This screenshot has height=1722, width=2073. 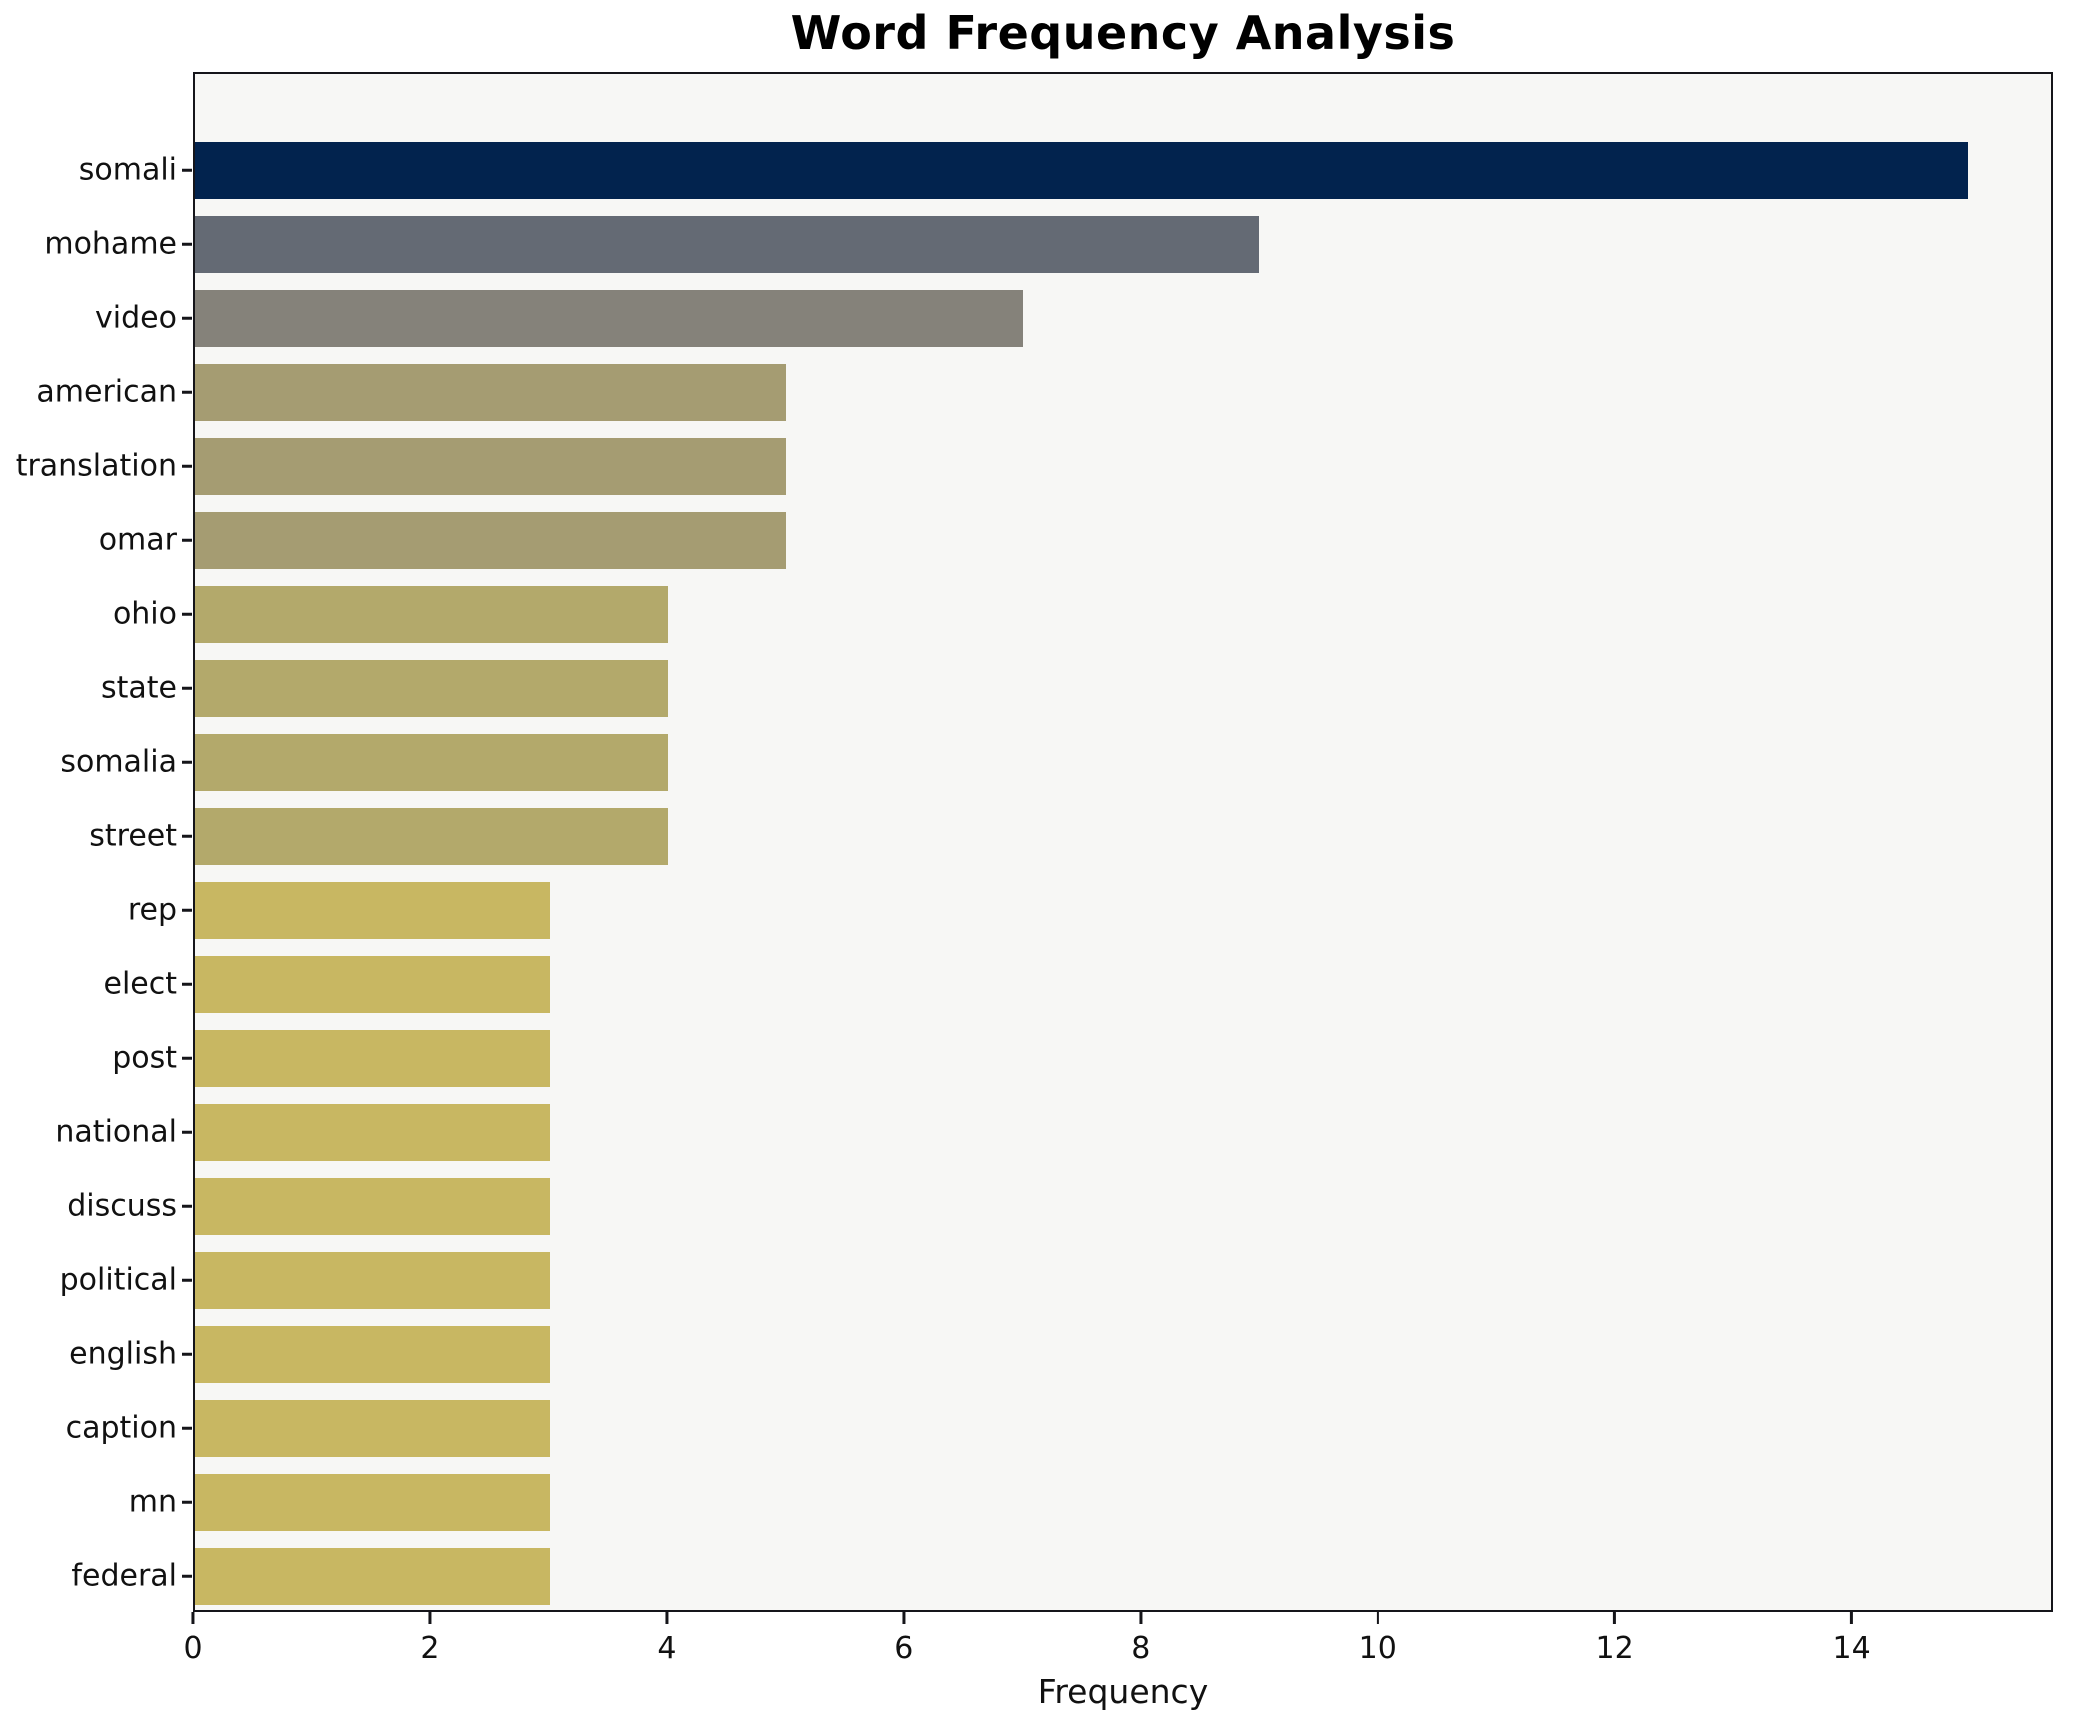 What do you see at coordinates (118, 1280) in the screenshot?
I see `category-label: political` at bounding box center [118, 1280].